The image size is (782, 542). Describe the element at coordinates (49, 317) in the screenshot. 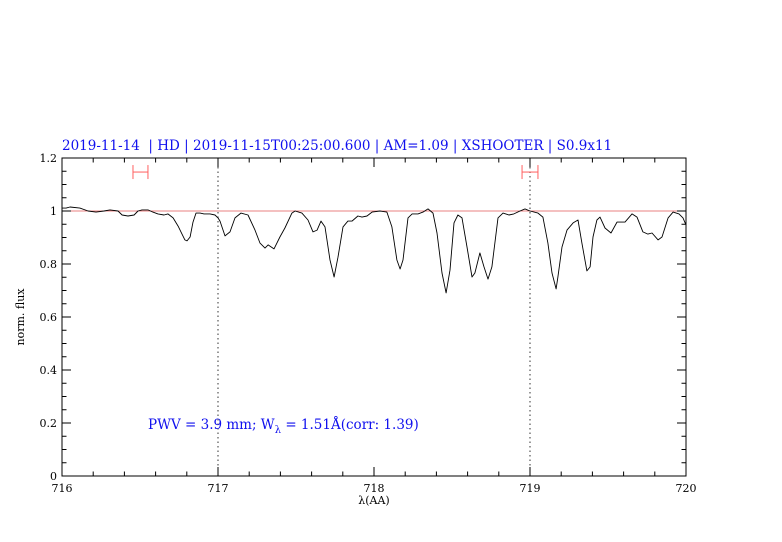

I see `y-tick-label: 0.6` at that location.